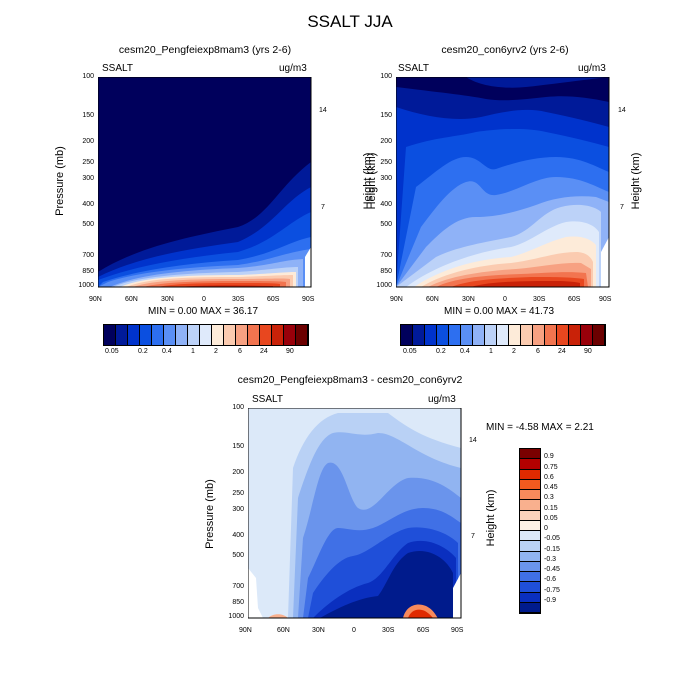 The width and height of the screenshot is (700, 700). Describe the element at coordinates (499, 311) in the screenshot. I see `panel-2-min-max: MIN = 0.00 MAX = 41.73` at that location.